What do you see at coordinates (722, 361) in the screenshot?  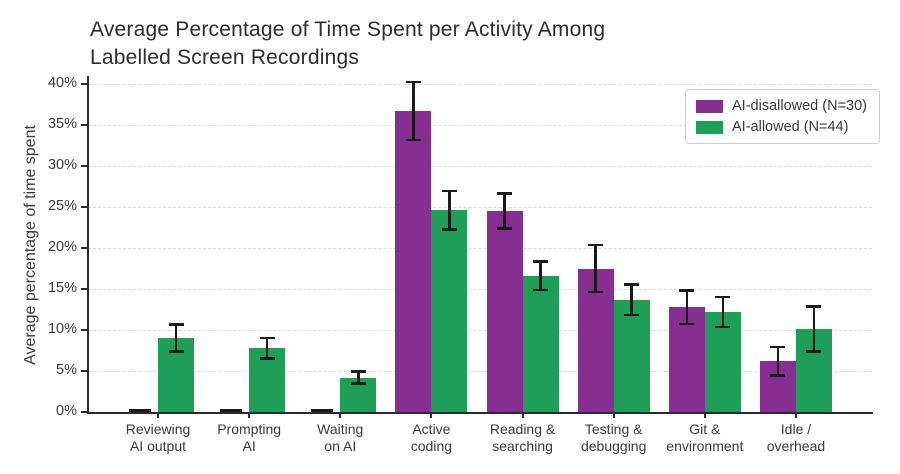 I see `bar-ai-allowed-git-environment` at bounding box center [722, 361].